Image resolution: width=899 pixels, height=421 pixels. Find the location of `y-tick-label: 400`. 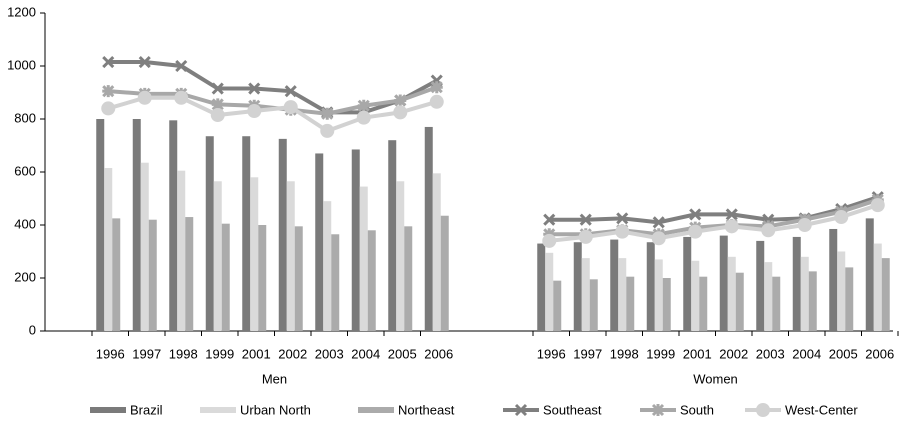

y-tick-label: 400 is located at coordinates (25, 223).